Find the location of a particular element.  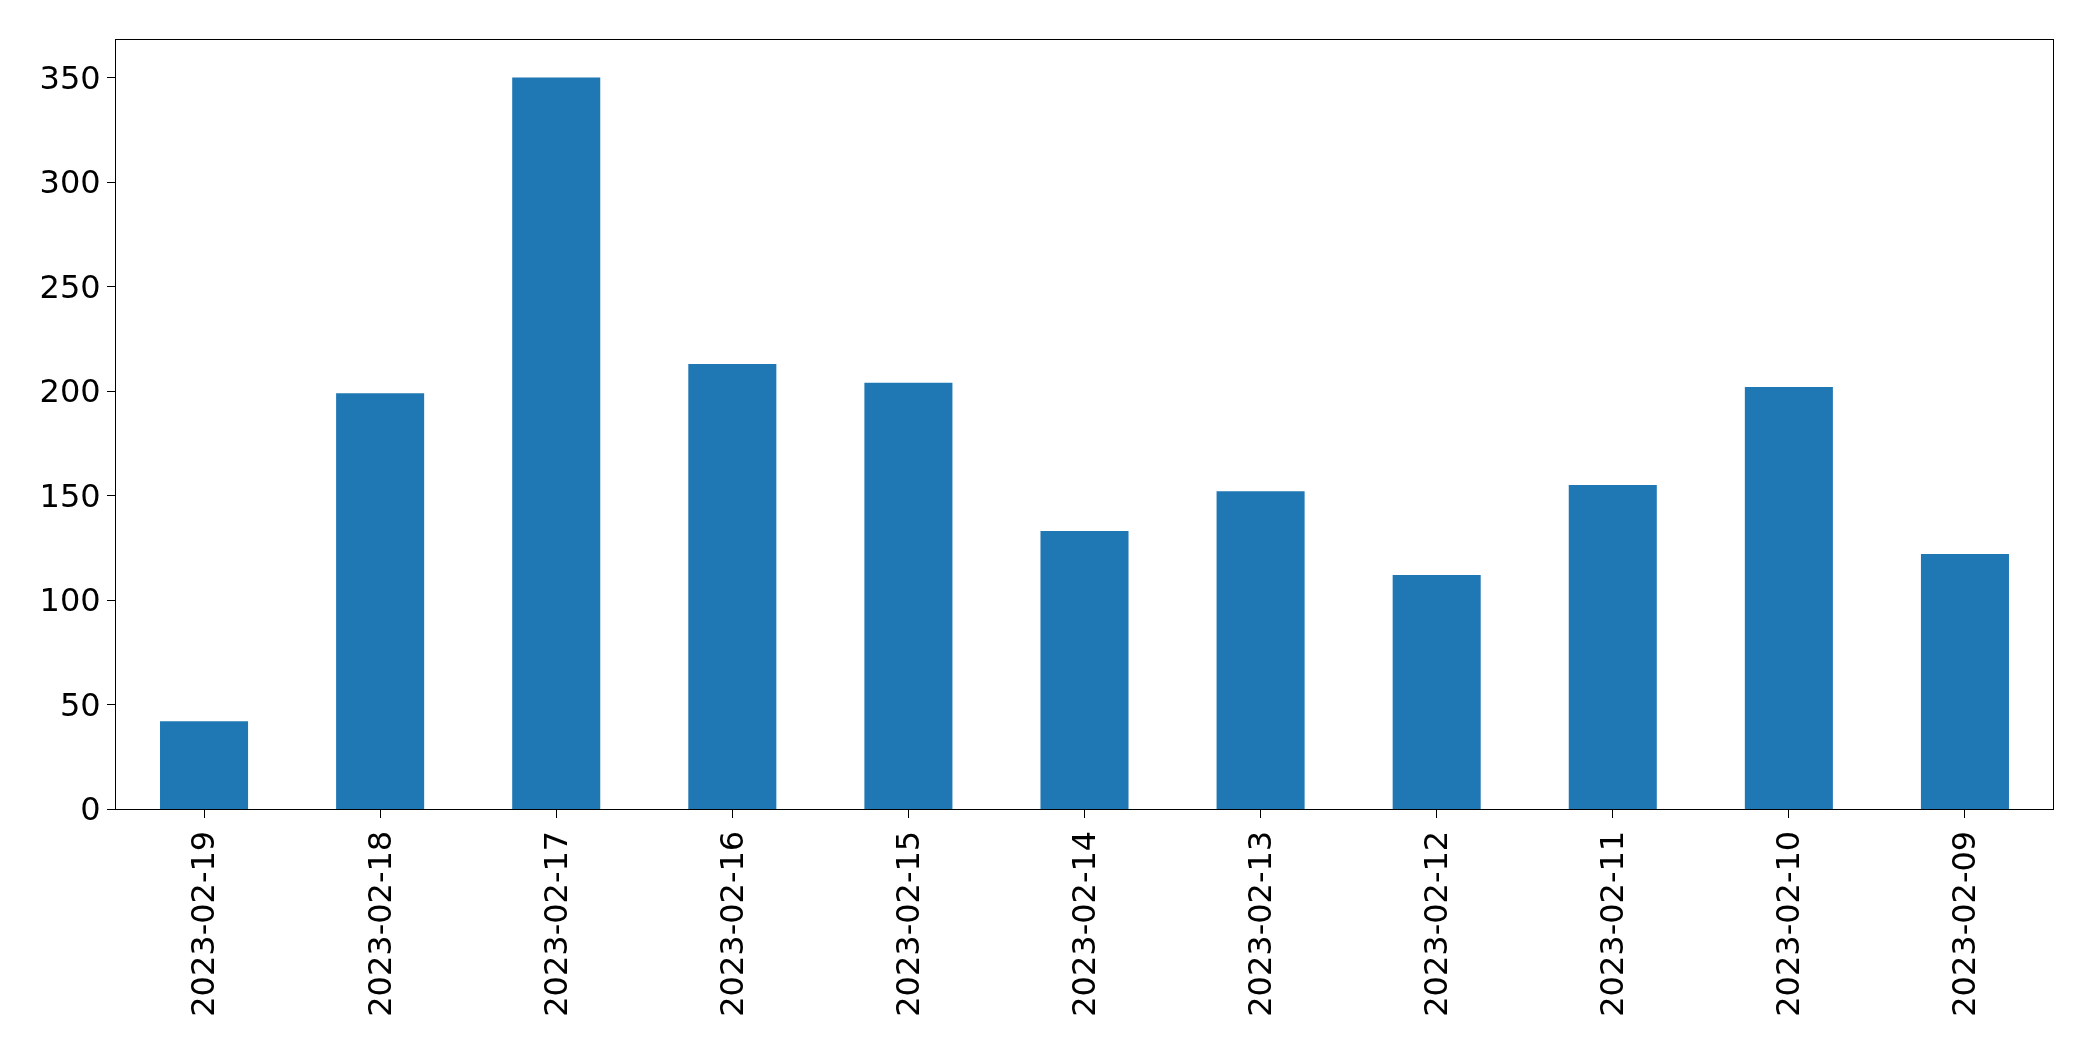

x-tick-label: 2023-02-15 is located at coordinates (907, 923).